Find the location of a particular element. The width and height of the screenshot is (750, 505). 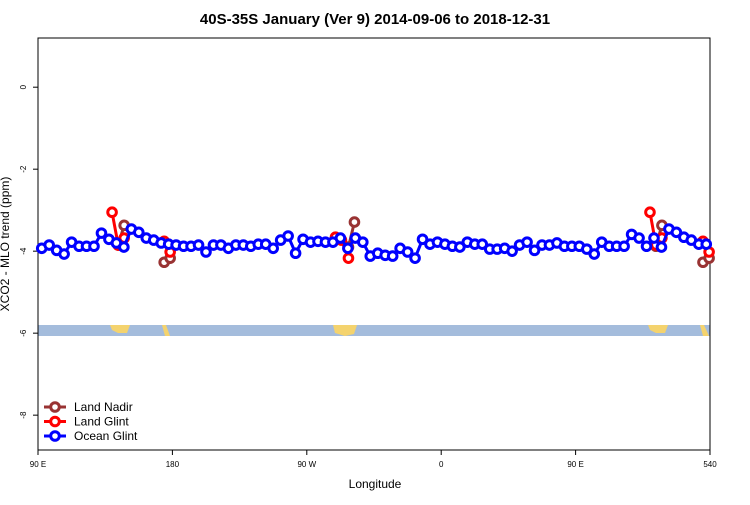

x-tick-label: 90 W is located at coordinates (306, 464).